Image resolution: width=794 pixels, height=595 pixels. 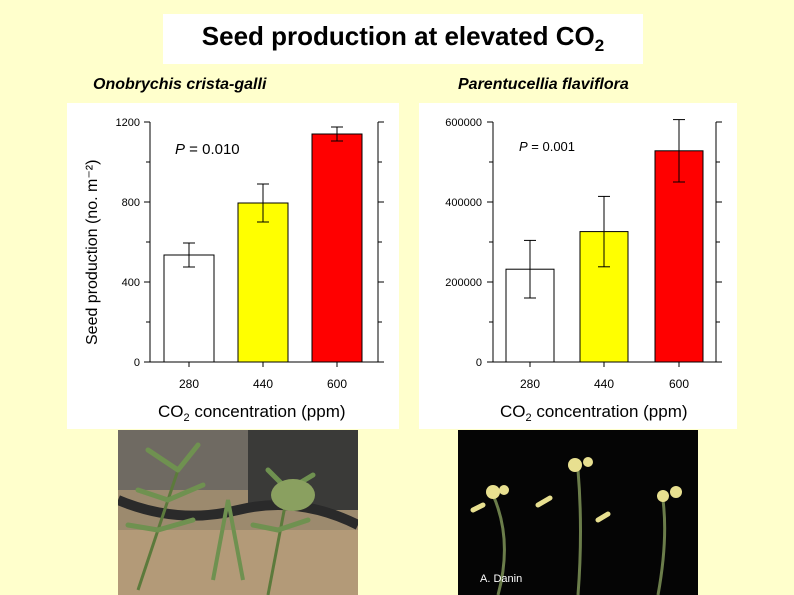 I want to click on y-tick-label: 400, so click(x=131, y=283).